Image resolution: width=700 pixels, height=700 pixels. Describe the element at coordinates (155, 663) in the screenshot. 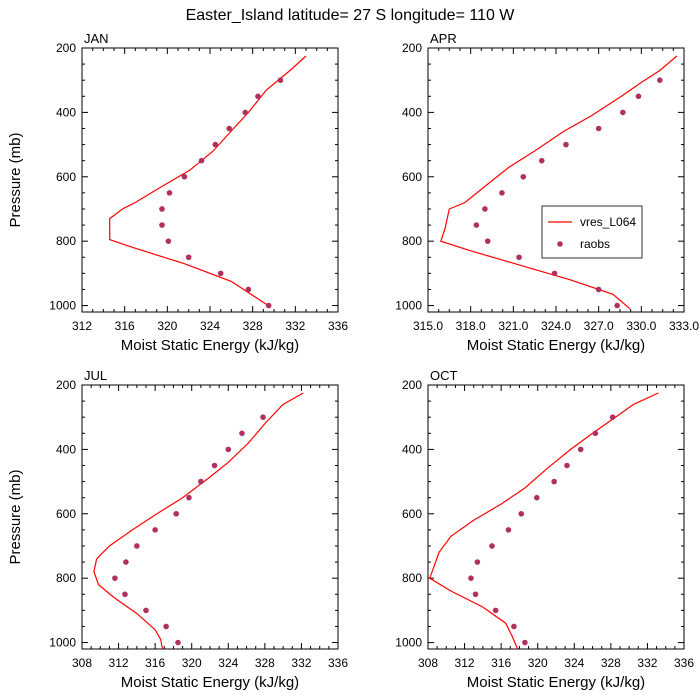

I see `x-tick-label: 316` at that location.